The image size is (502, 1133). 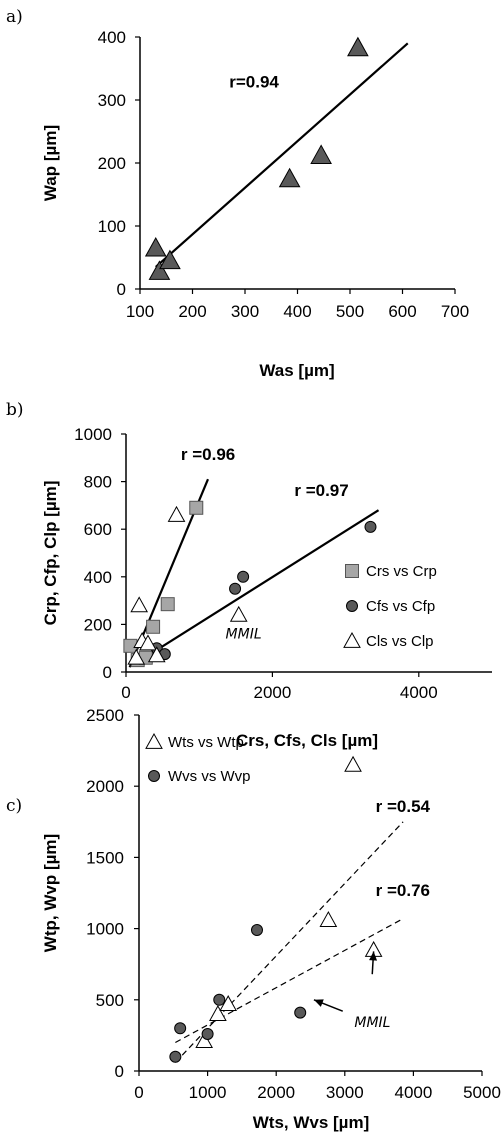 I want to click on y-axis-title: Wtp, Wvp [µm], so click(x=50, y=893).